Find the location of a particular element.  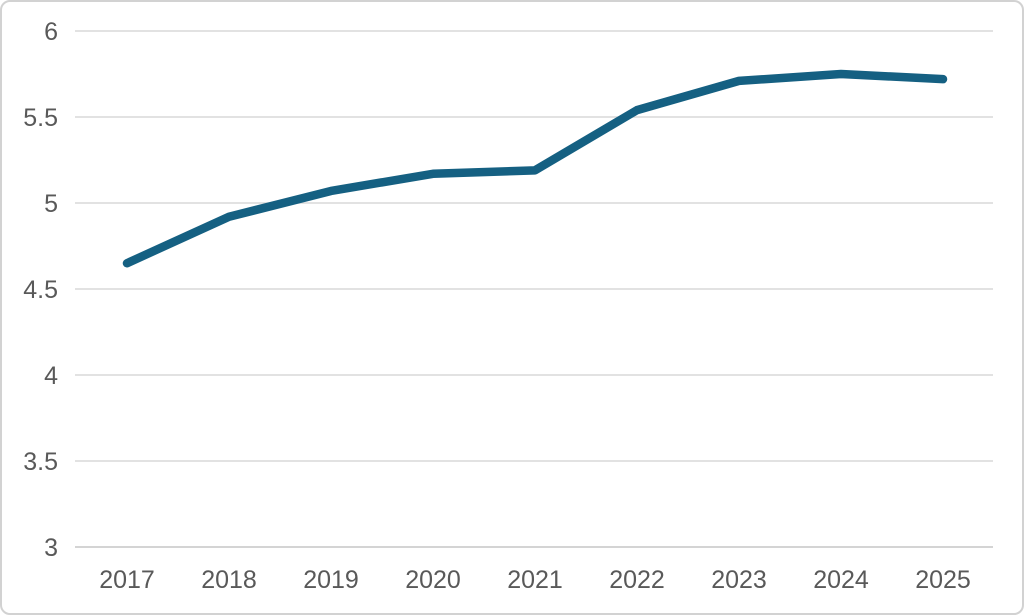

x-axis-tick-label: 2021 is located at coordinates (535, 580).